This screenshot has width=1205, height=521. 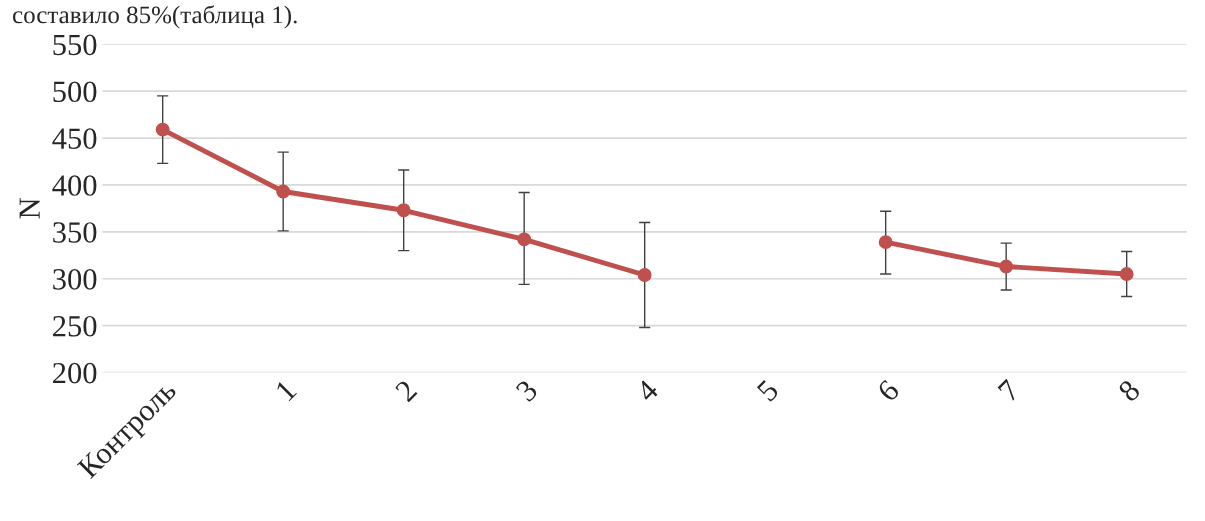 What do you see at coordinates (888, 390) in the screenshot?
I see `x-tick-label: 6` at bounding box center [888, 390].